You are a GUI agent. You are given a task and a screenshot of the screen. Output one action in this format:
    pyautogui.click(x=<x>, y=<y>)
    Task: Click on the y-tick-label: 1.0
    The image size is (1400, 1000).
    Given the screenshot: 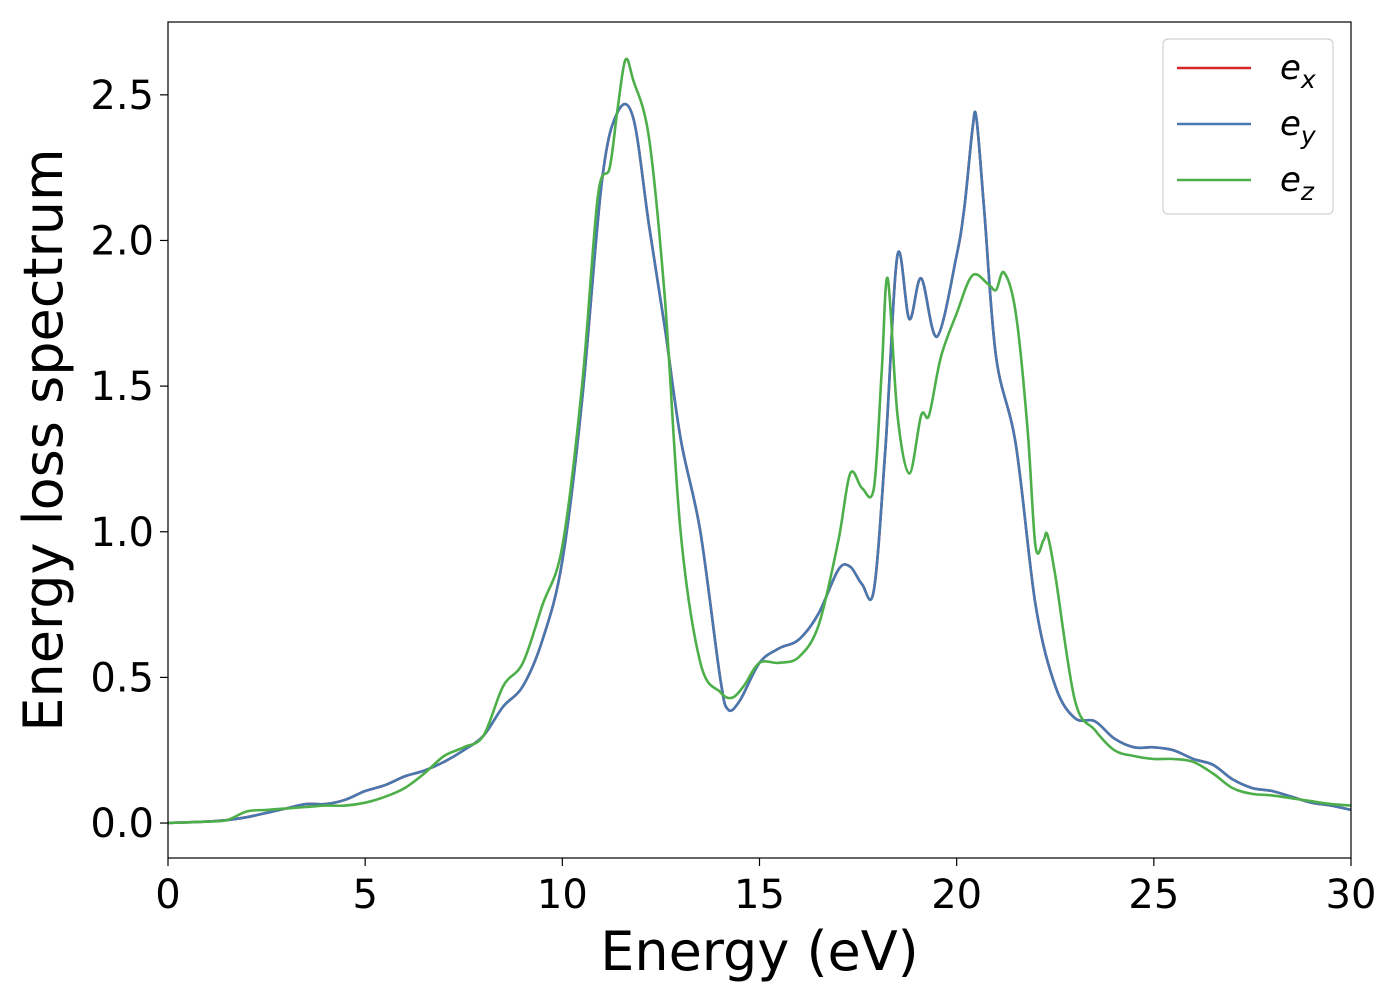 What is the action you would take?
    pyautogui.click(x=122, y=533)
    